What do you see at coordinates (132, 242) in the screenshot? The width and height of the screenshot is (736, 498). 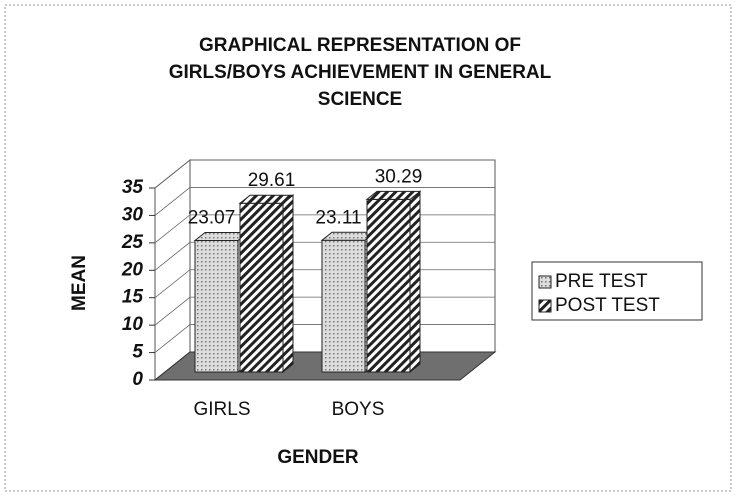 I see `y-tick-label: 25` at bounding box center [132, 242].